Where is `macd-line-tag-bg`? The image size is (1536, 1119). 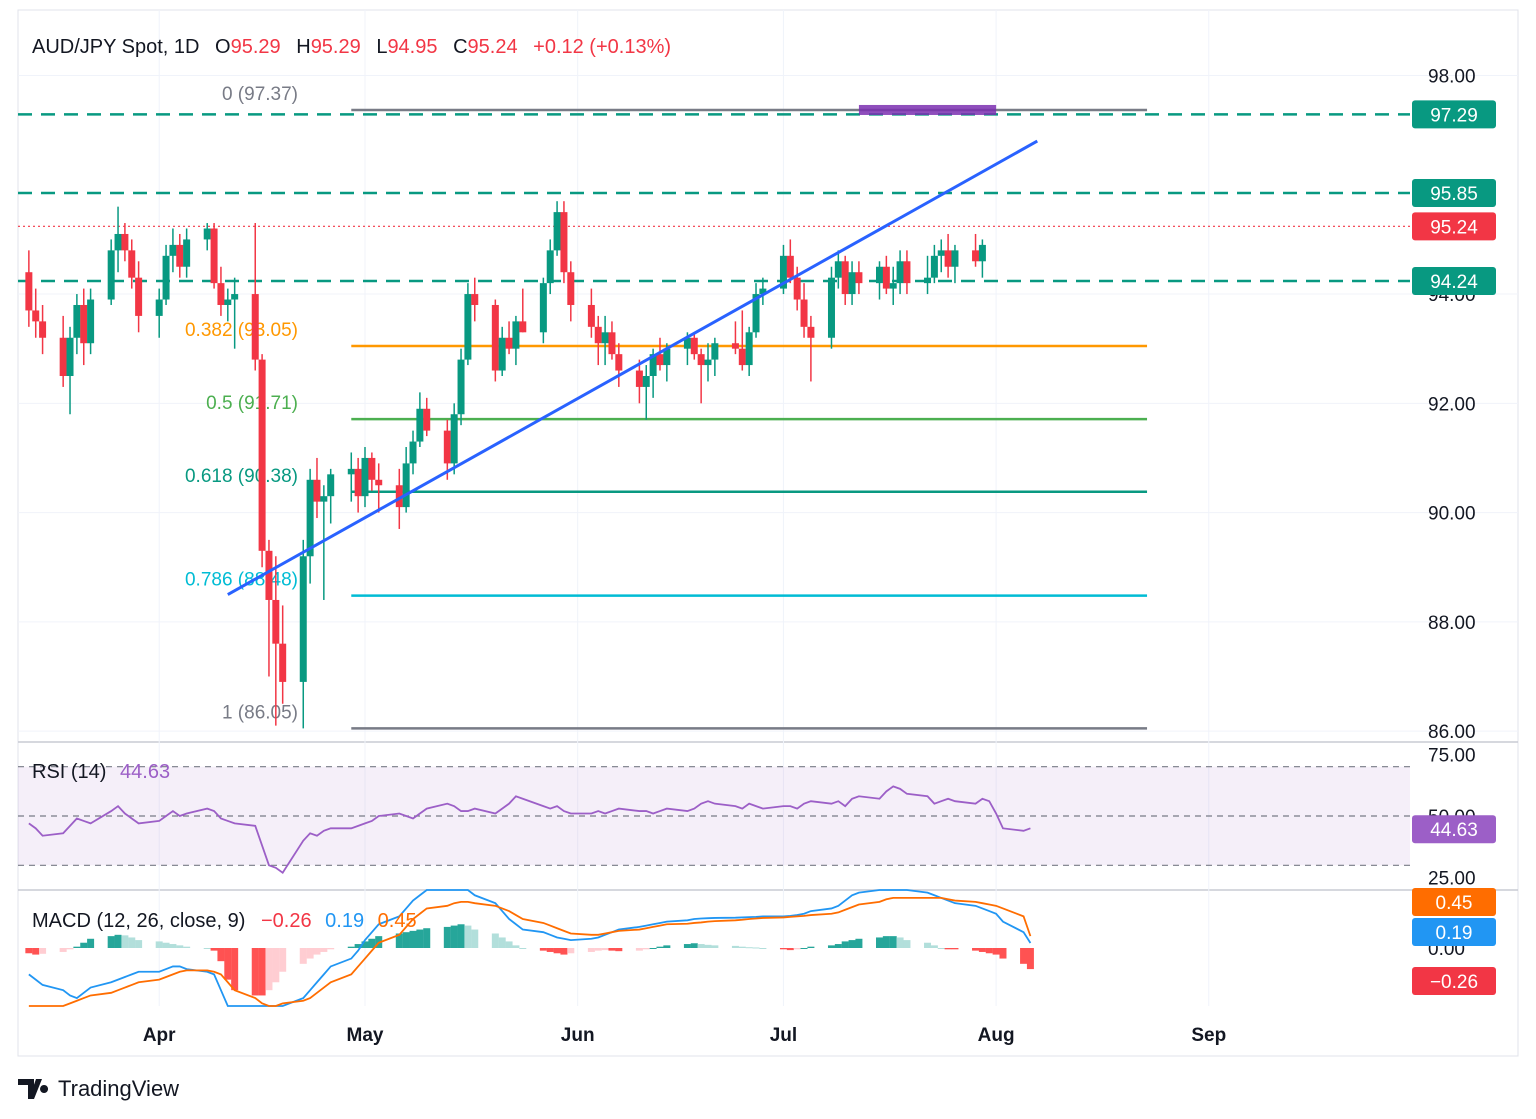
macd-line-tag-bg is located at coordinates (1454, 932).